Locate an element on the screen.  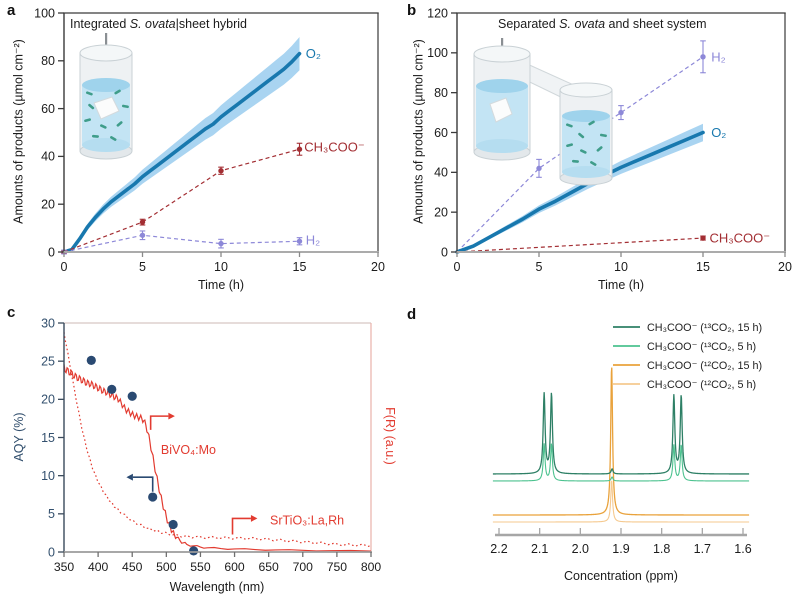
svg-text: 400 is located at coordinates (98, 567).